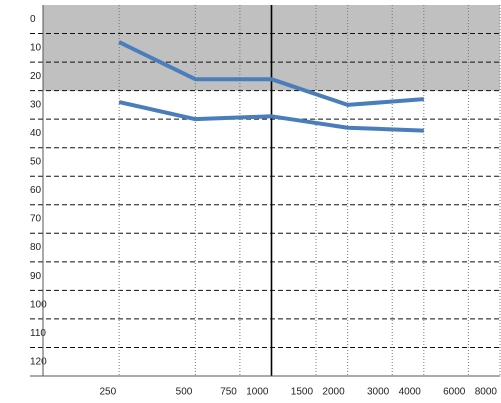 This screenshot has height=403, width=501. What do you see at coordinates (36, 276) in the screenshot?
I see `y-tick-label: 90` at bounding box center [36, 276].